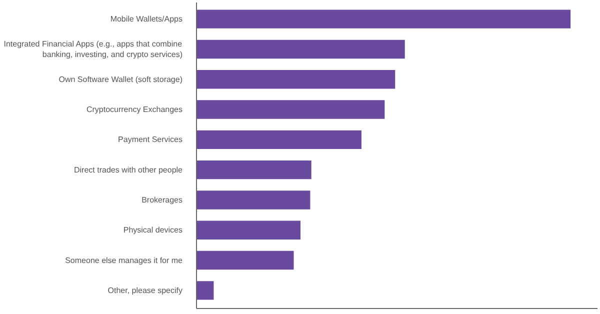  Describe the element at coordinates (93, 49) in the screenshot. I see `y-tick-label: Integrated Financial Apps (e.g., apps that combine banking, investing, and crypto services)` at that location.